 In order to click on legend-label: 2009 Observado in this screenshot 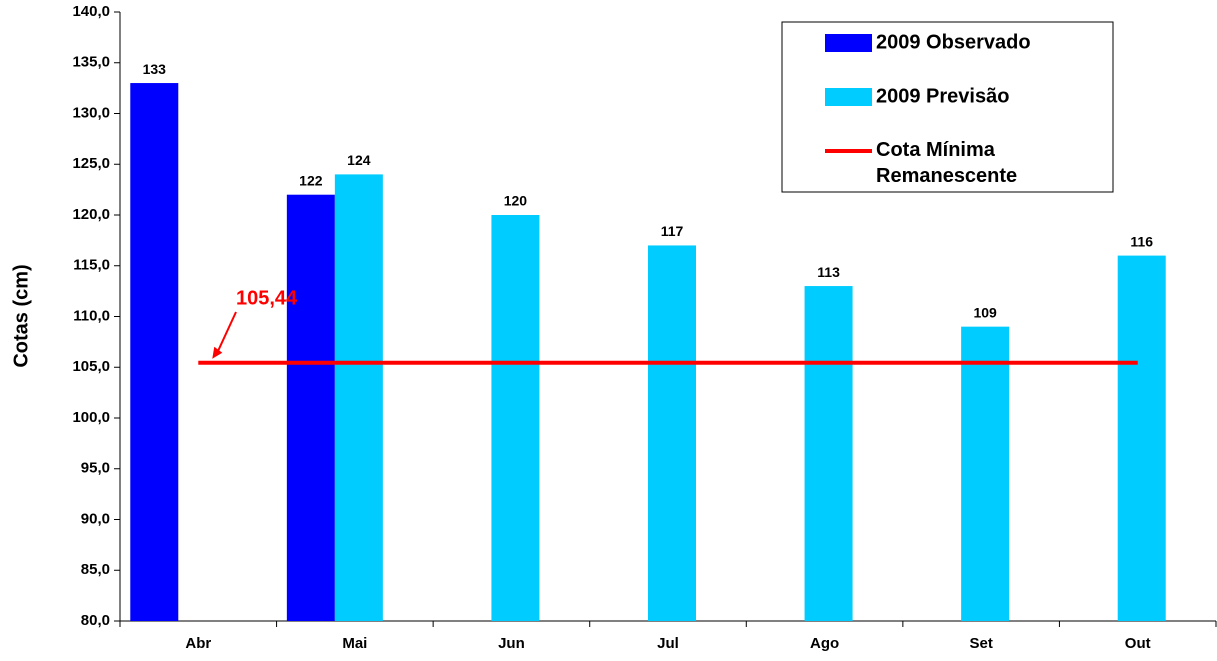, I will do `click(953, 42)`.